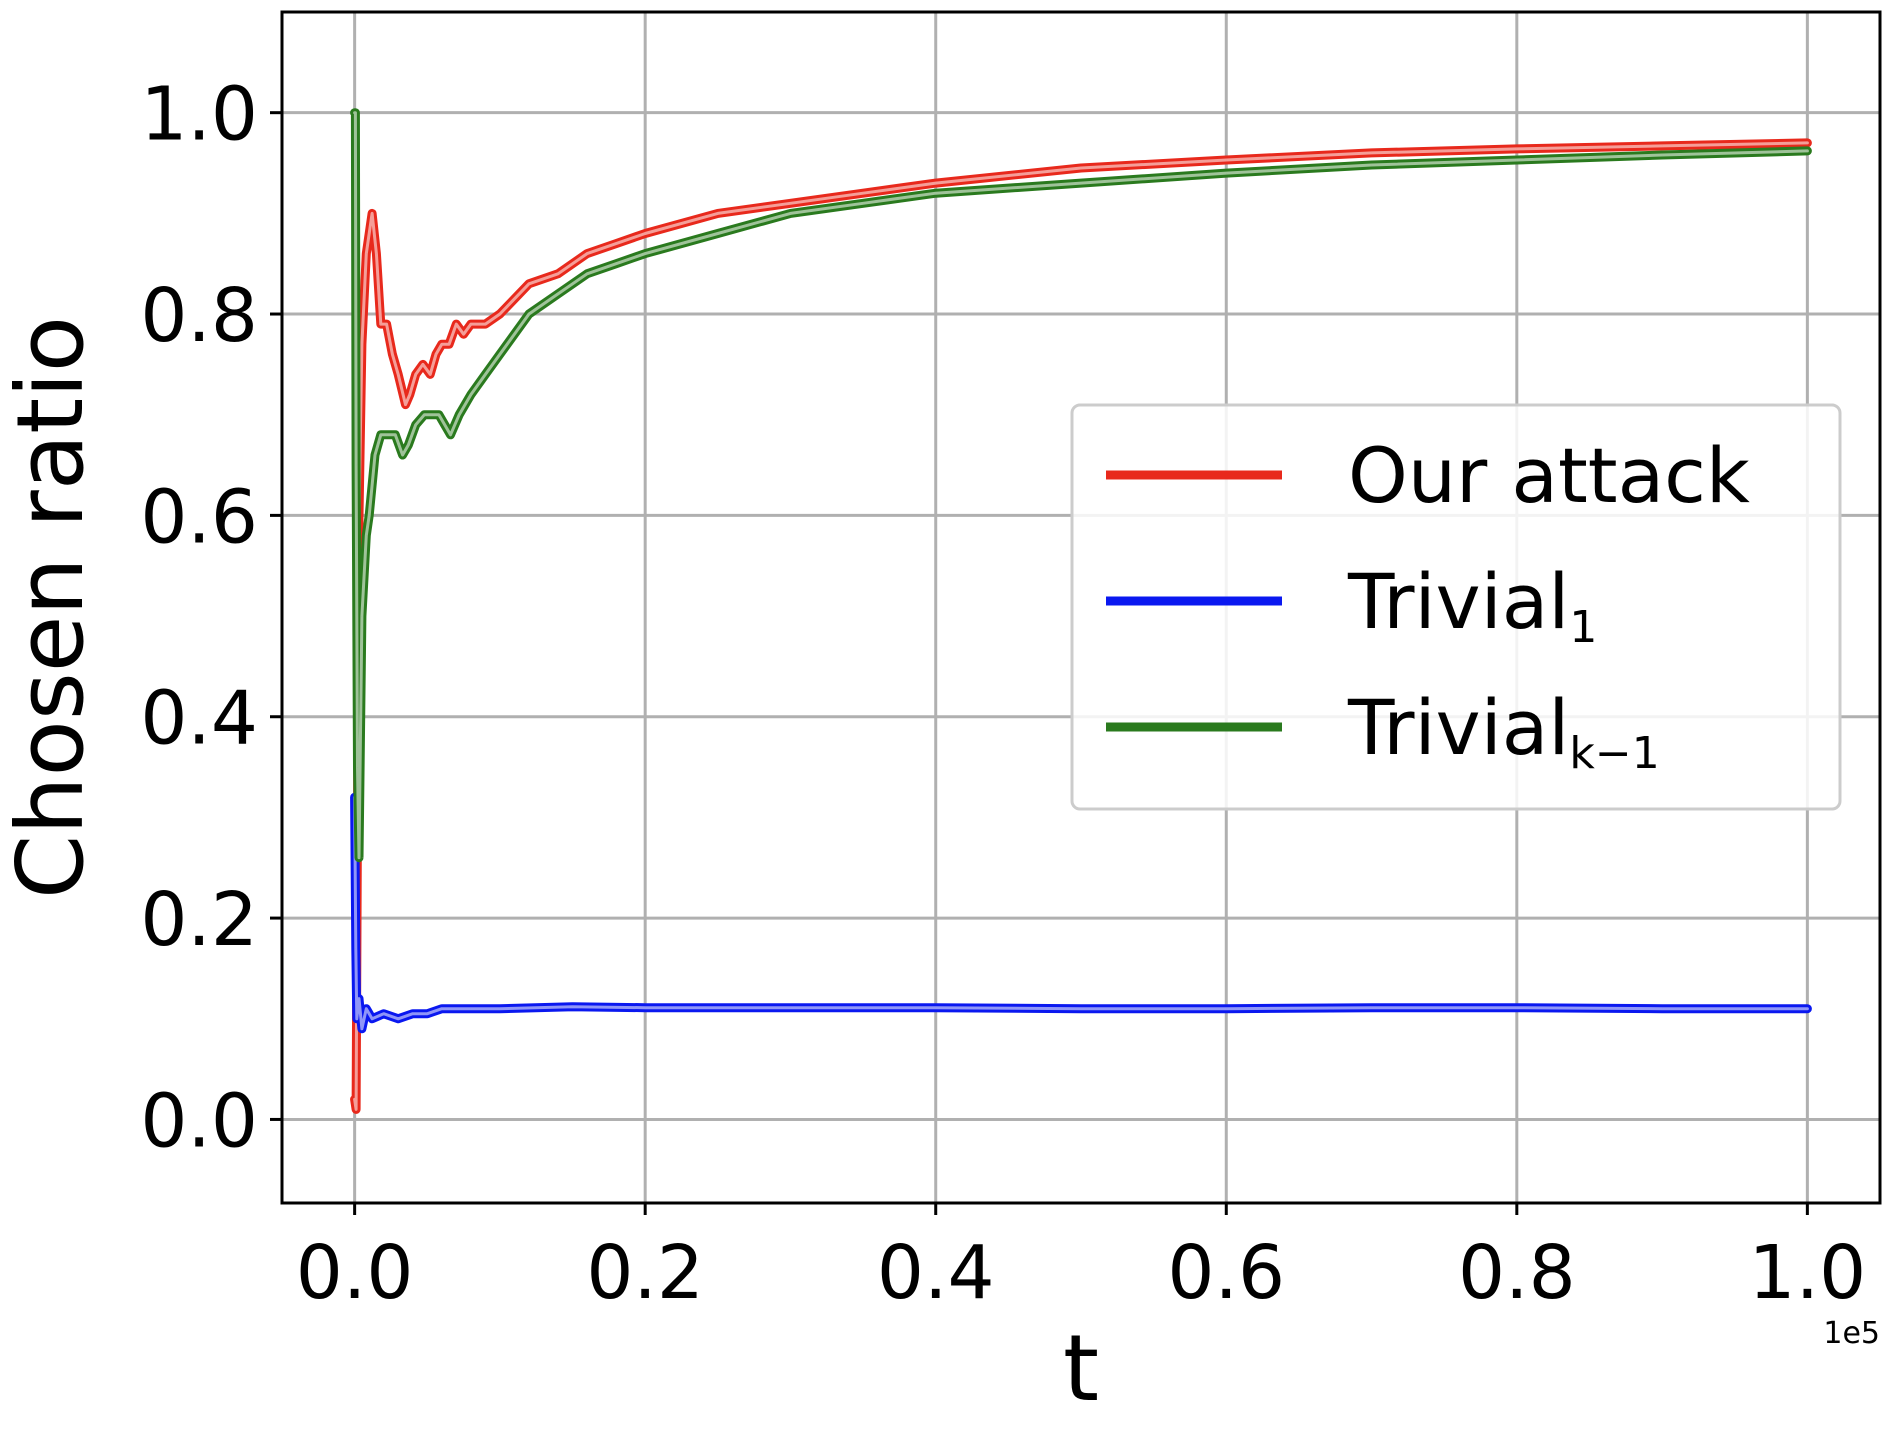  What do you see at coordinates (199, 719) in the screenshot?
I see `y-tick-label: 0.4` at bounding box center [199, 719].